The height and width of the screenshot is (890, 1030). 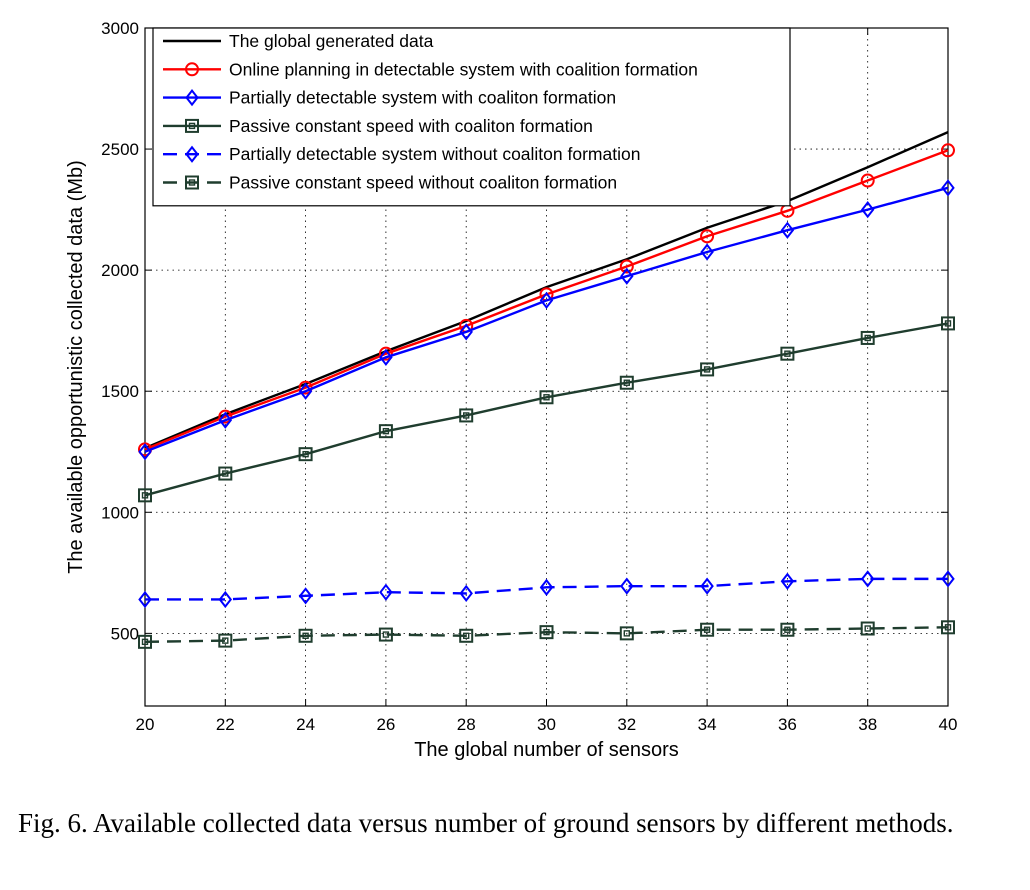 What do you see at coordinates (385, 724) in the screenshot?
I see `x-tick-label: 26` at bounding box center [385, 724].